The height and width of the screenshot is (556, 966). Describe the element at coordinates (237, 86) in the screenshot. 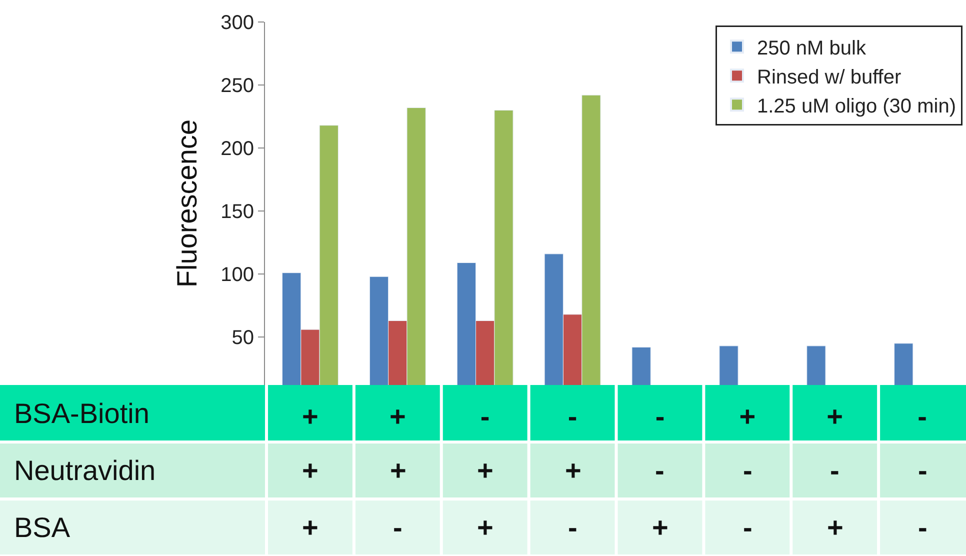

I see `y-tick-label: 250` at that location.